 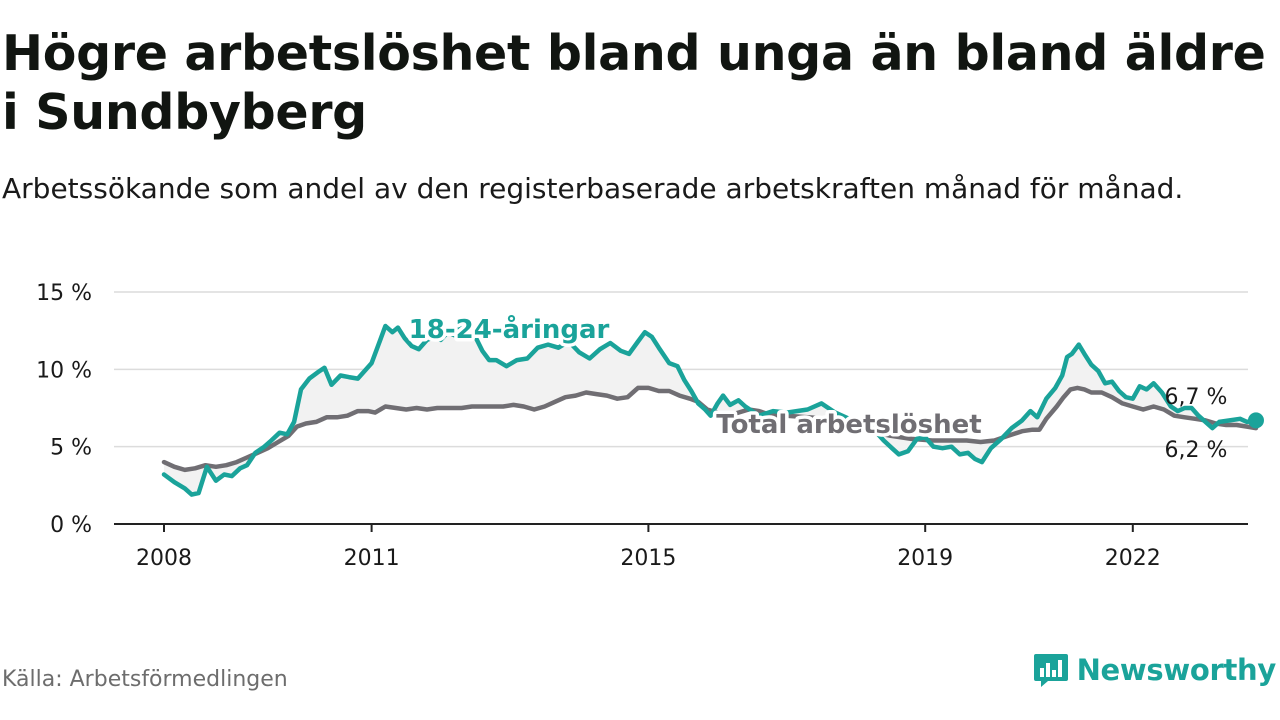 I want to click on brand-logo: Newsworthy, so click(x=1154, y=670).